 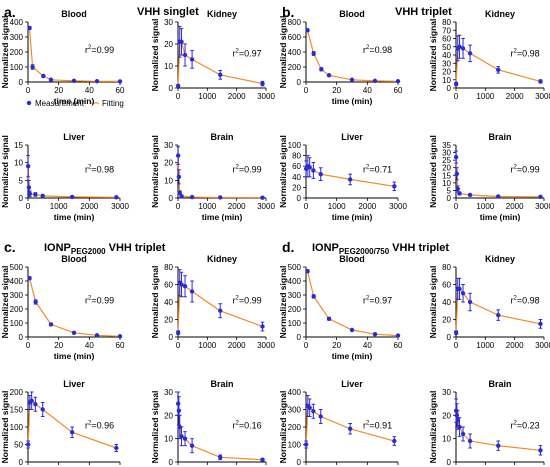 What do you see at coordinates (18, 445) in the screenshot?
I see `y-tick-label: 50` at bounding box center [18, 445].